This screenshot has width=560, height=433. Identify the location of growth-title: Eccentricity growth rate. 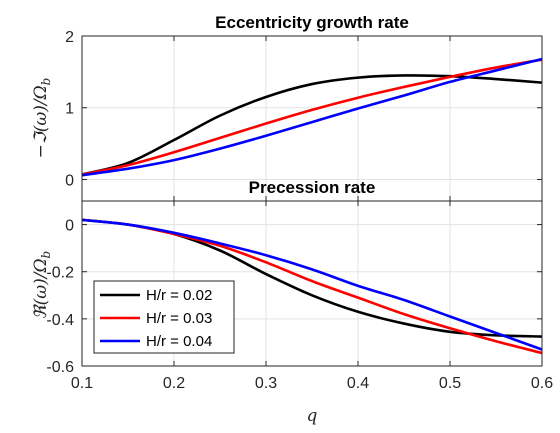
(312, 22).